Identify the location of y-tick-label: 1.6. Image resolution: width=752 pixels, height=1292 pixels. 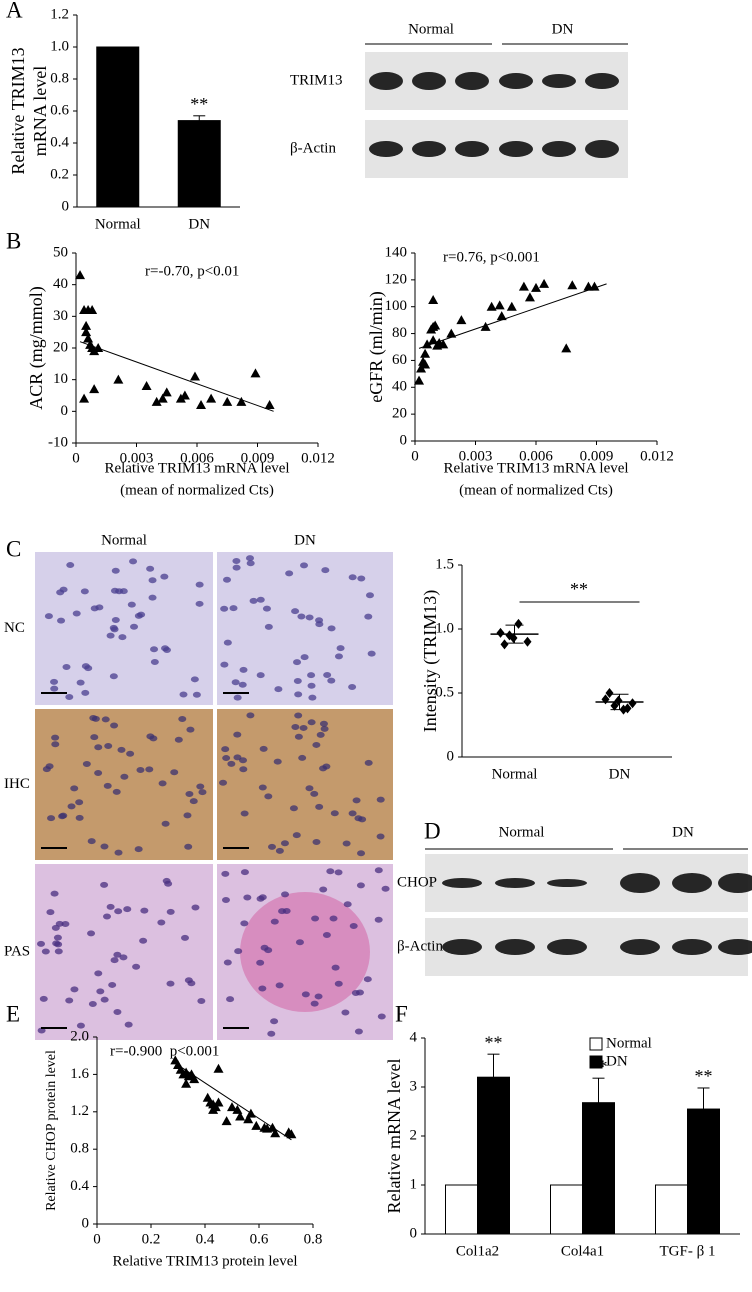
(79, 1074).